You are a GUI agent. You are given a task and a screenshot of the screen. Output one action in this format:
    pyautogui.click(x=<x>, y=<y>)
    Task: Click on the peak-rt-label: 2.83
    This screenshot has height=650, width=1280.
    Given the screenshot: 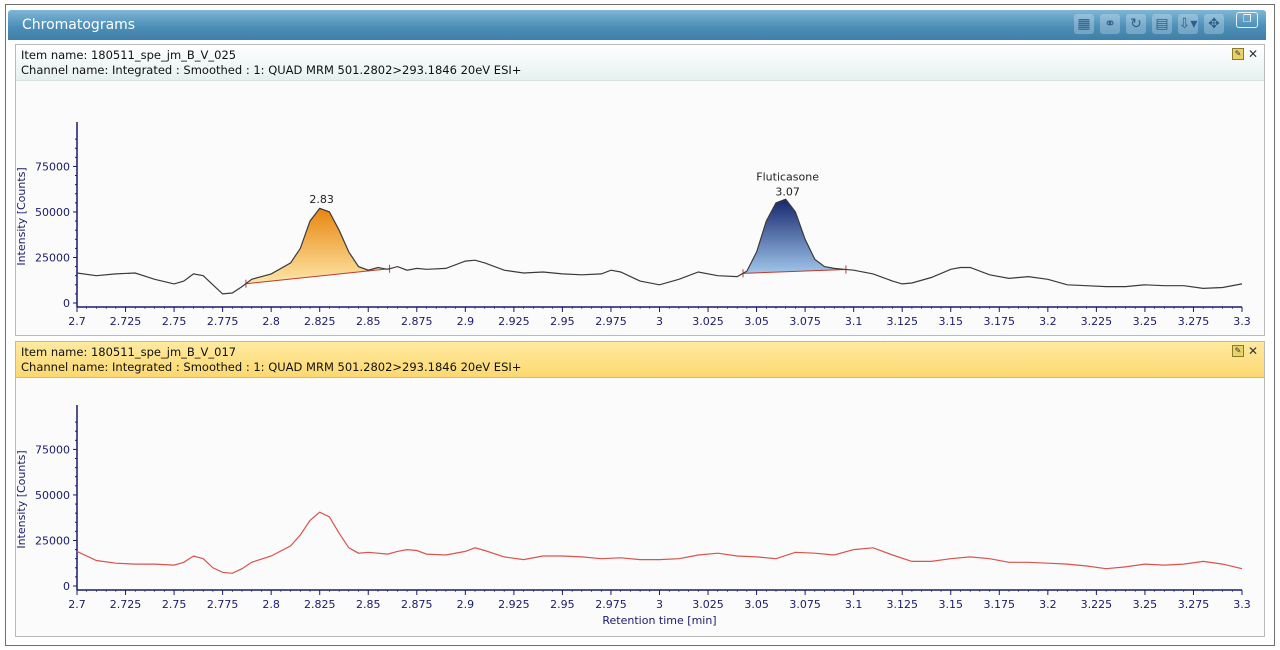 What is the action you would take?
    pyautogui.click(x=321, y=199)
    